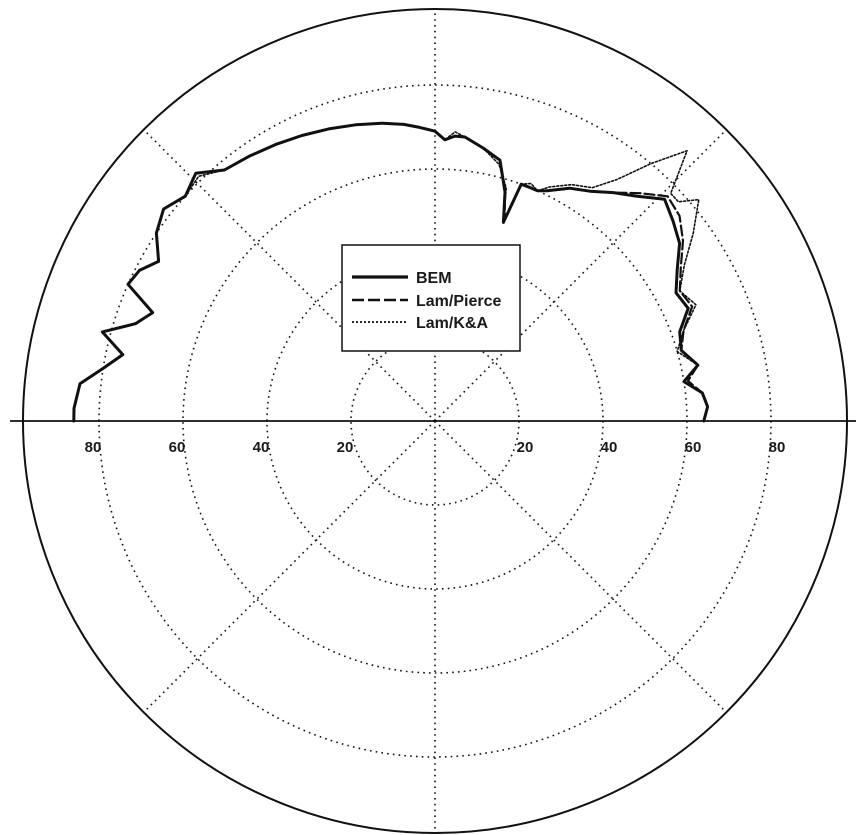 The image size is (856, 835). Describe the element at coordinates (434, 278) in the screenshot. I see `legend-label-bem: BEM` at that location.